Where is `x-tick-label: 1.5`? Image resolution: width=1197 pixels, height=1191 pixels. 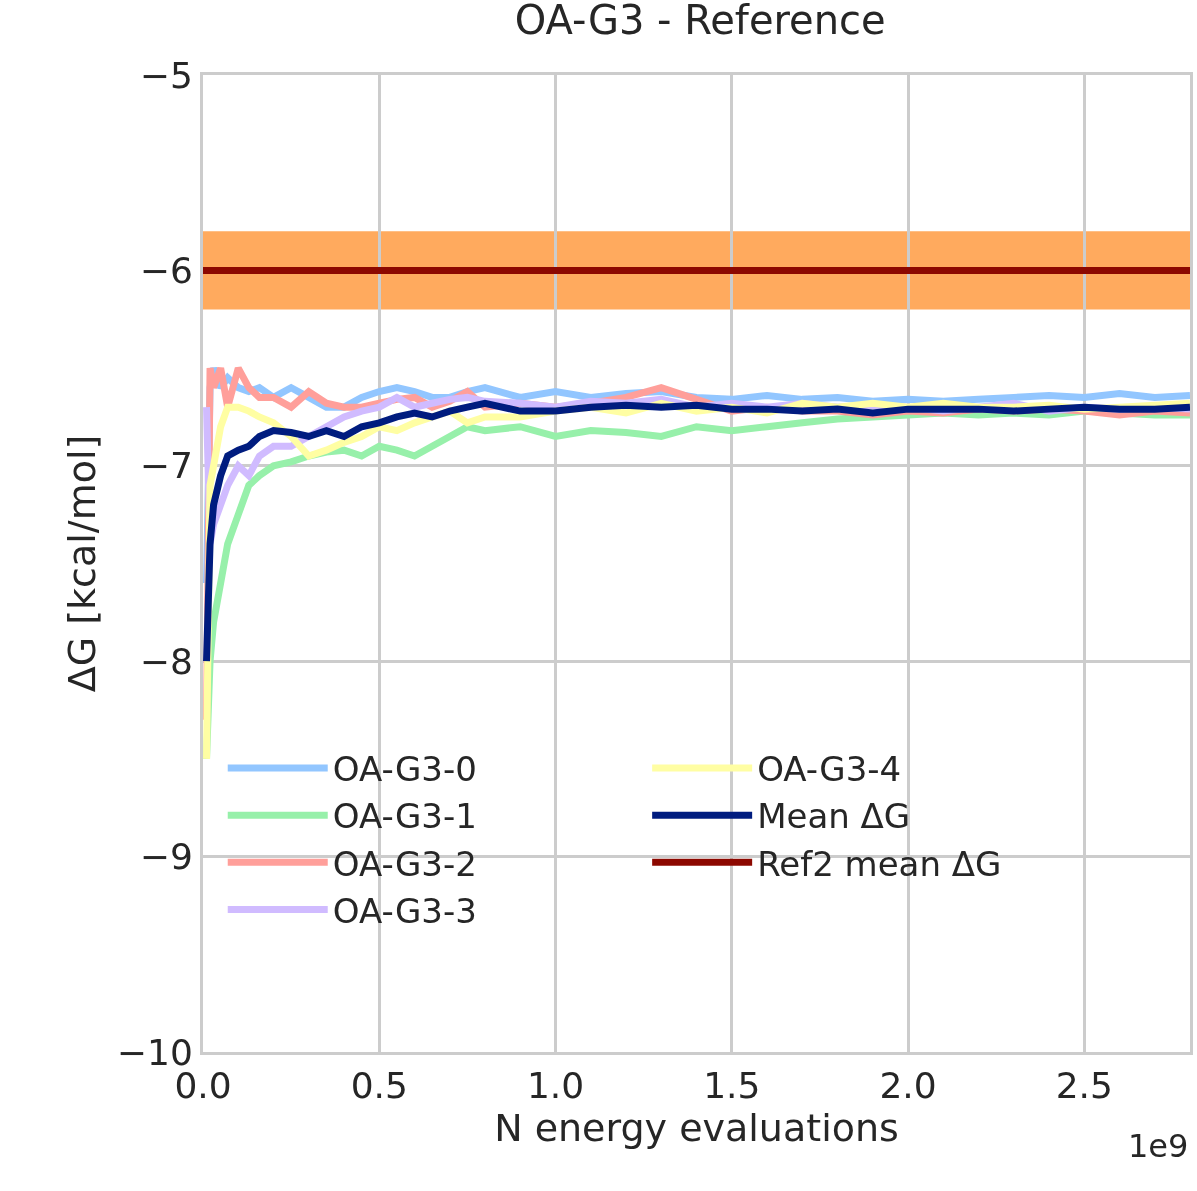
x-tick-label: 1.5 is located at coordinates (732, 1086).